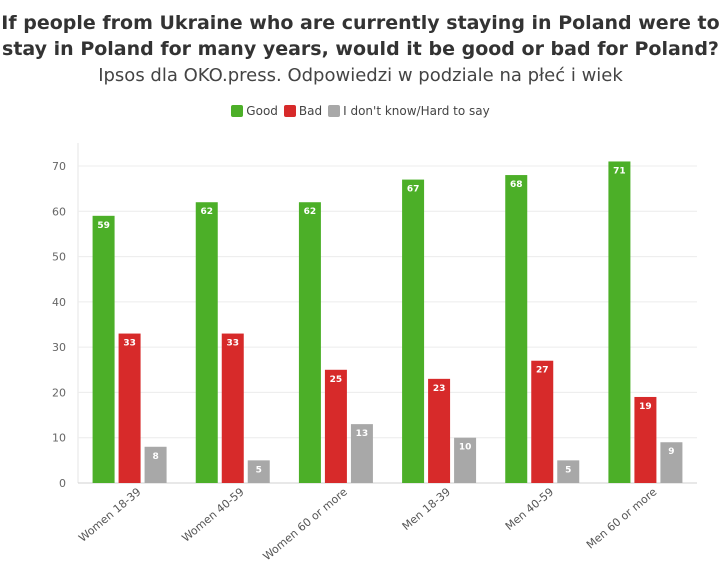  Describe the element at coordinates (289, 111) in the screenshot. I see `legend-swatch-bad` at that location.